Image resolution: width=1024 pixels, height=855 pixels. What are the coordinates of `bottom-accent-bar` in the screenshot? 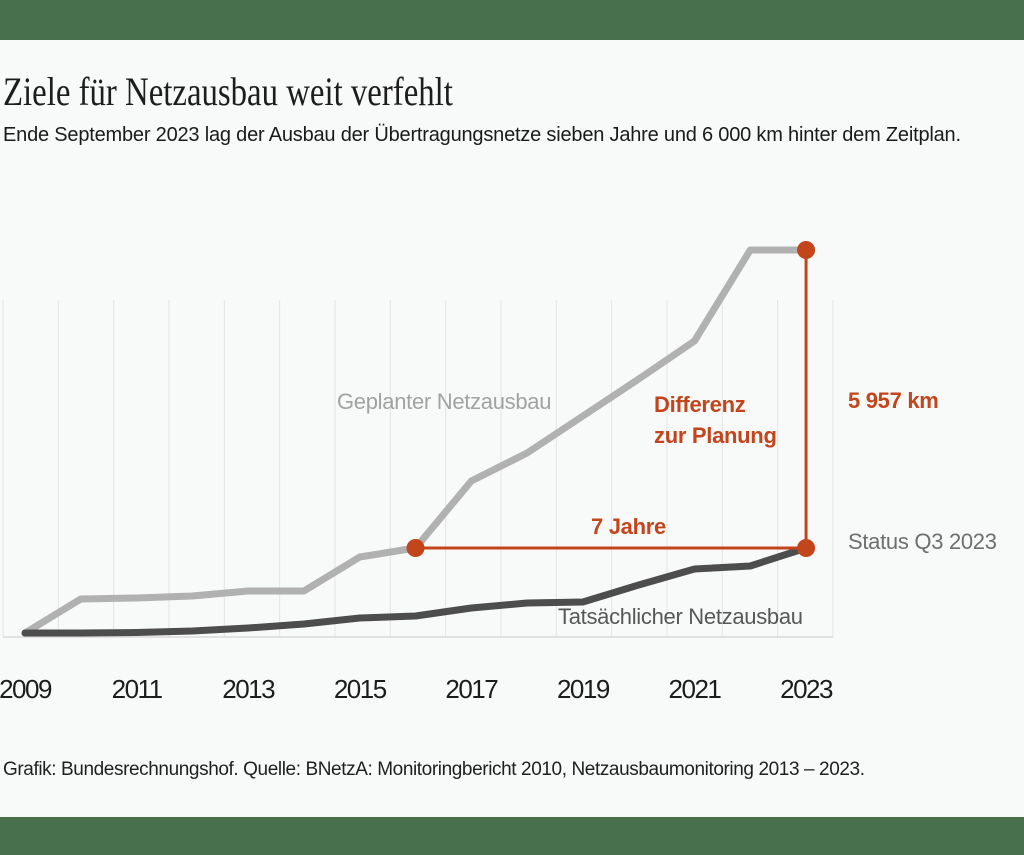 It's located at (512, 836).